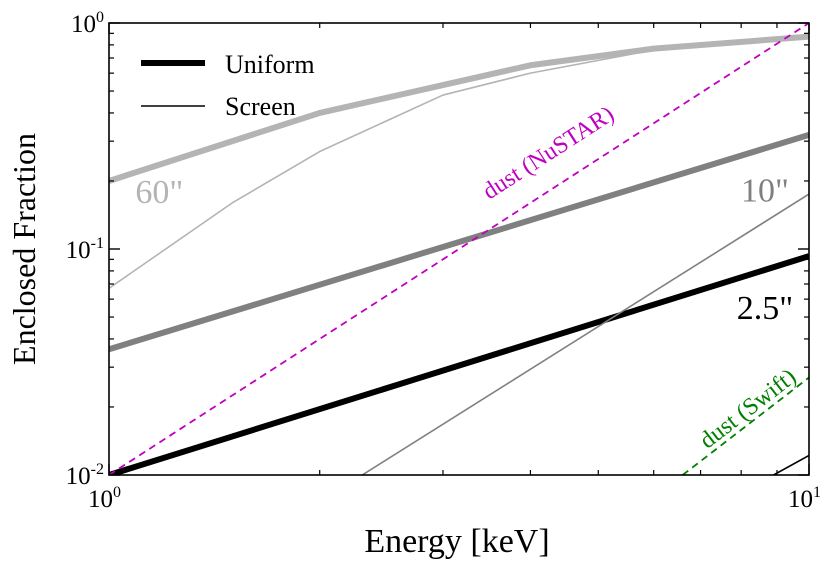  Describe the element at coordinates (24, 249) in the screenshot. I see `y-axis-label: Enclosed Fraction` at that location.